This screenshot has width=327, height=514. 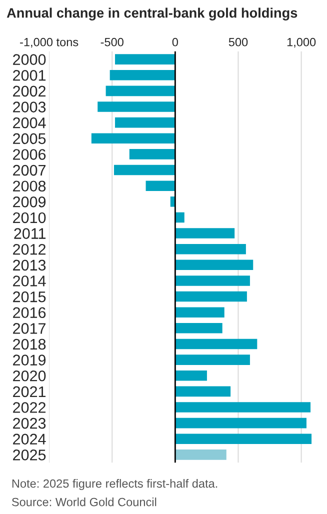 I want to click on y-tick-label: 2000, so click(x=29, y=59).